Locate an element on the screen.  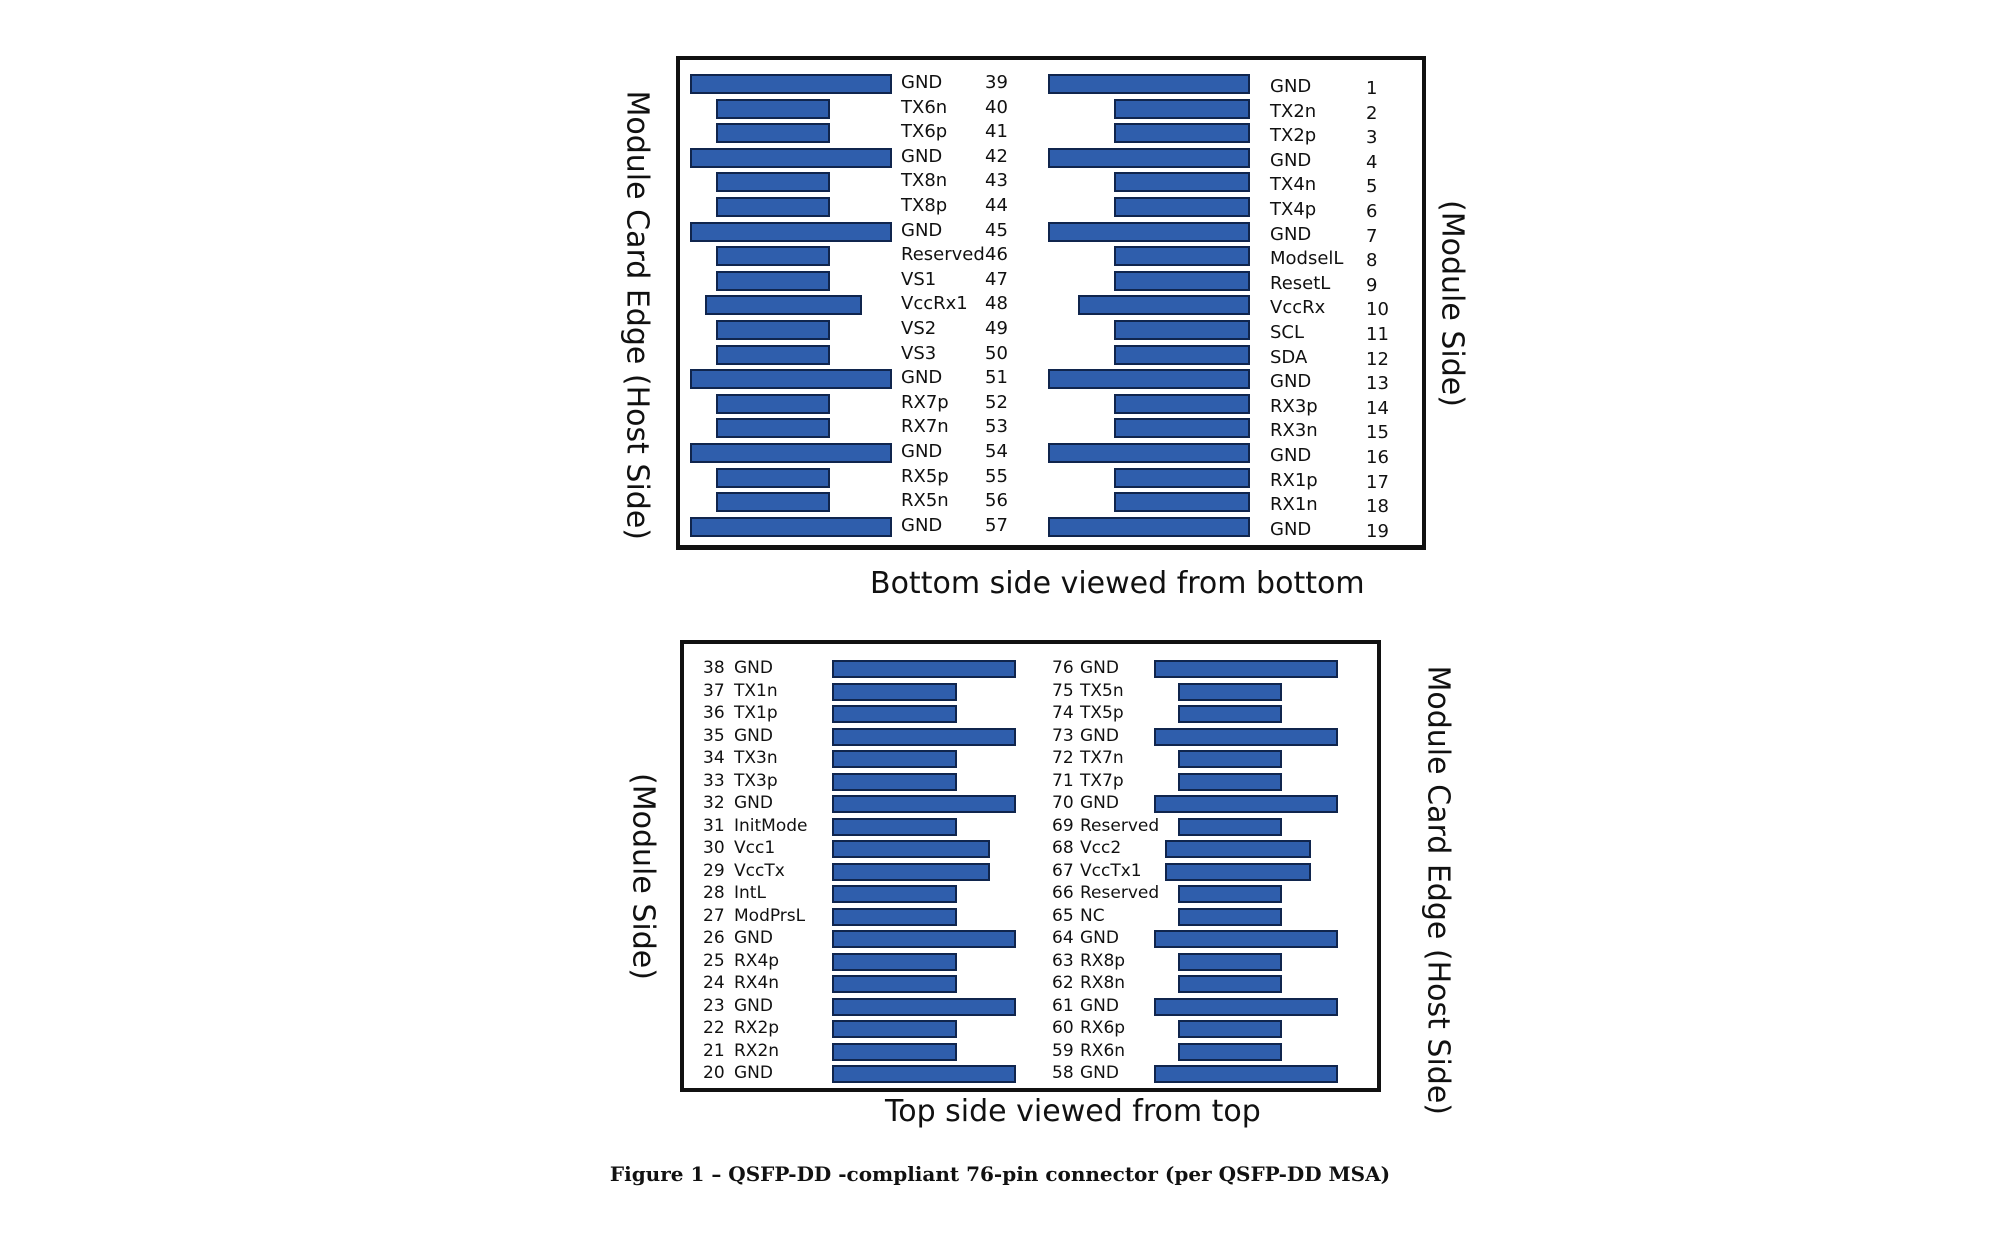
pin-number: 17 is located at coordinates (1377, 482).